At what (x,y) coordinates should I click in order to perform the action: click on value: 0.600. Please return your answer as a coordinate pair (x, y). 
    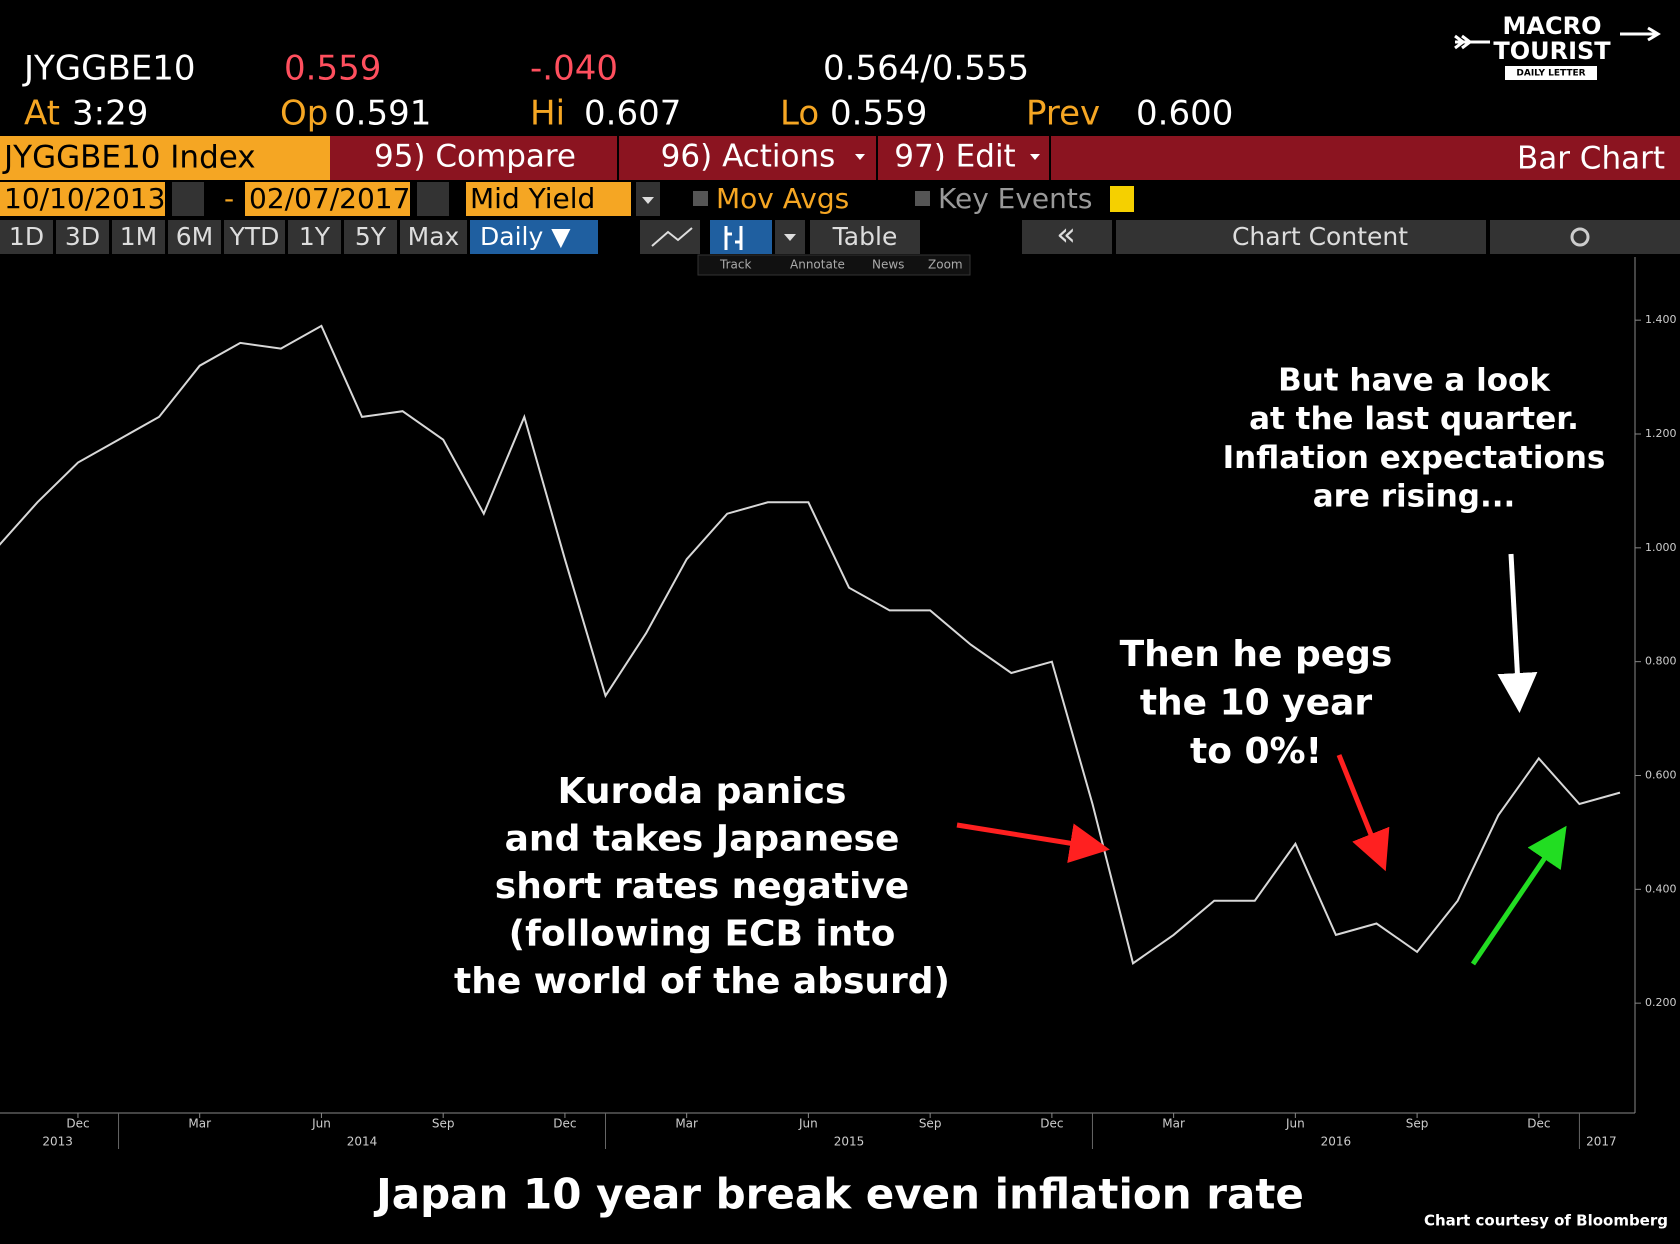
    Looking at the image, I should click on (1184, 114).